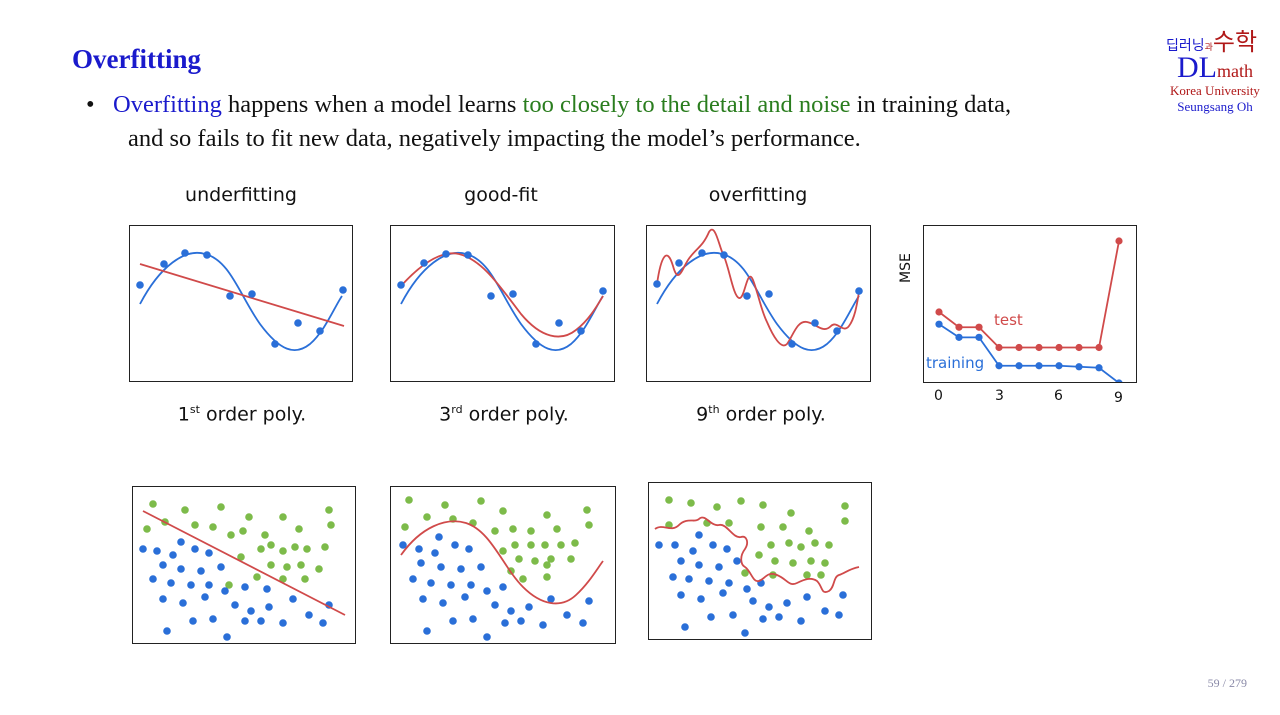 The width and height of the screenshot is (1280, 715). Describe the element at coordinates (999, 396) in the screenshot. I see `x-tick-3: 3` at that location.